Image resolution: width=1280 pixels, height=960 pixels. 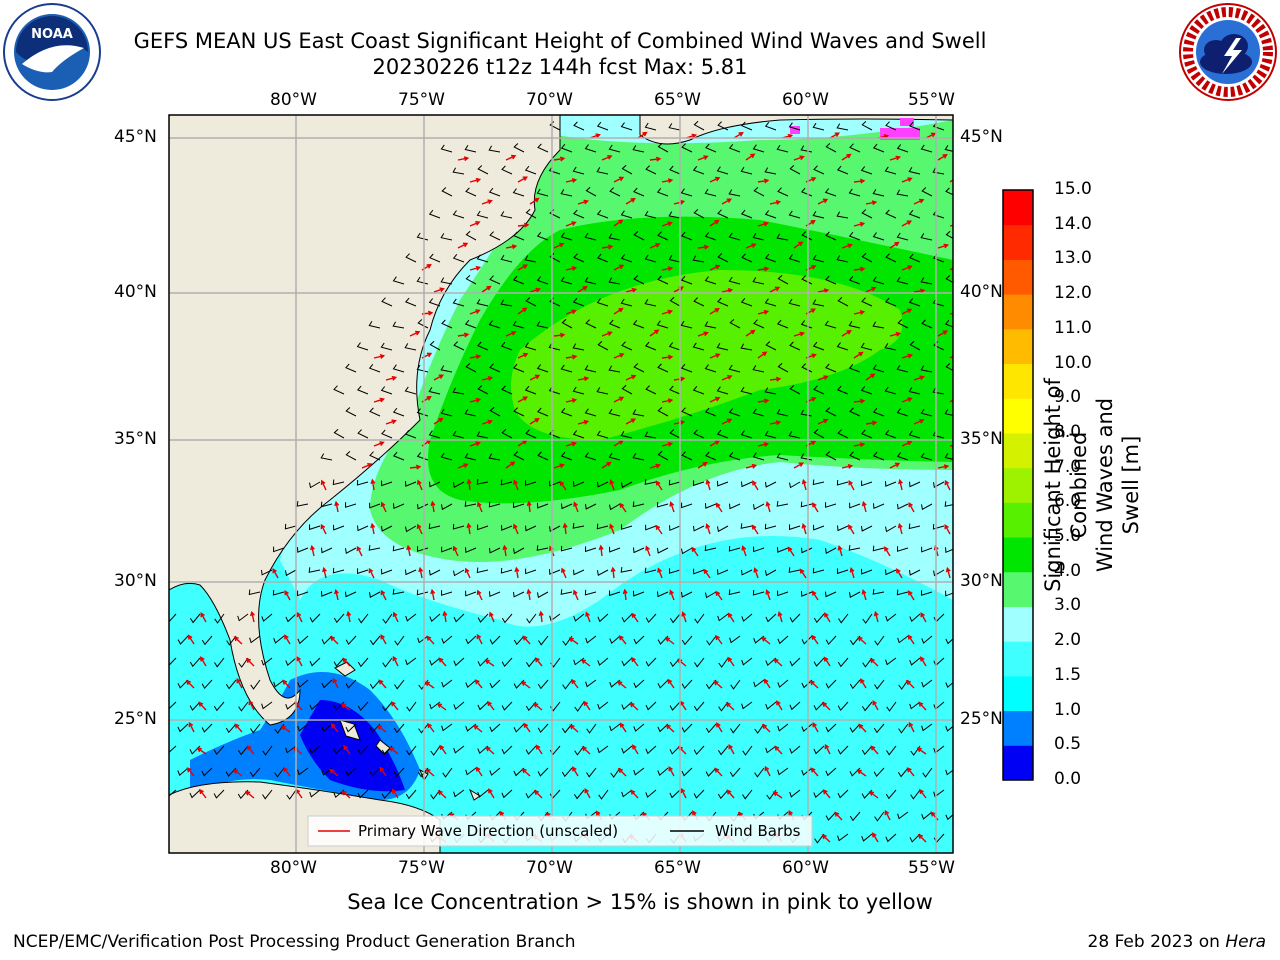 What do you see at coordinates (677, 100) in the screenshot?
I see `lon-label-top: 65°W` at bounding box center [677, 100].